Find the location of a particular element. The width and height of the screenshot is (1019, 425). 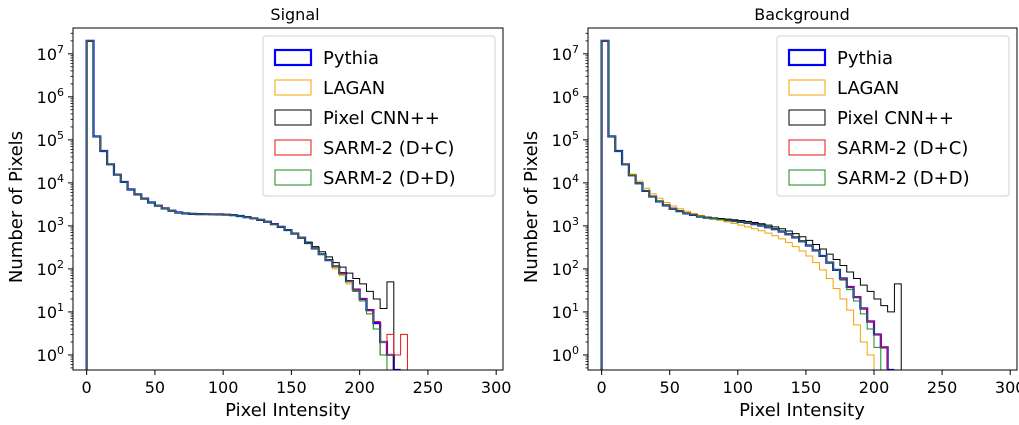

signal-x-tick-label: 250 is located at coordinates (428, 387).